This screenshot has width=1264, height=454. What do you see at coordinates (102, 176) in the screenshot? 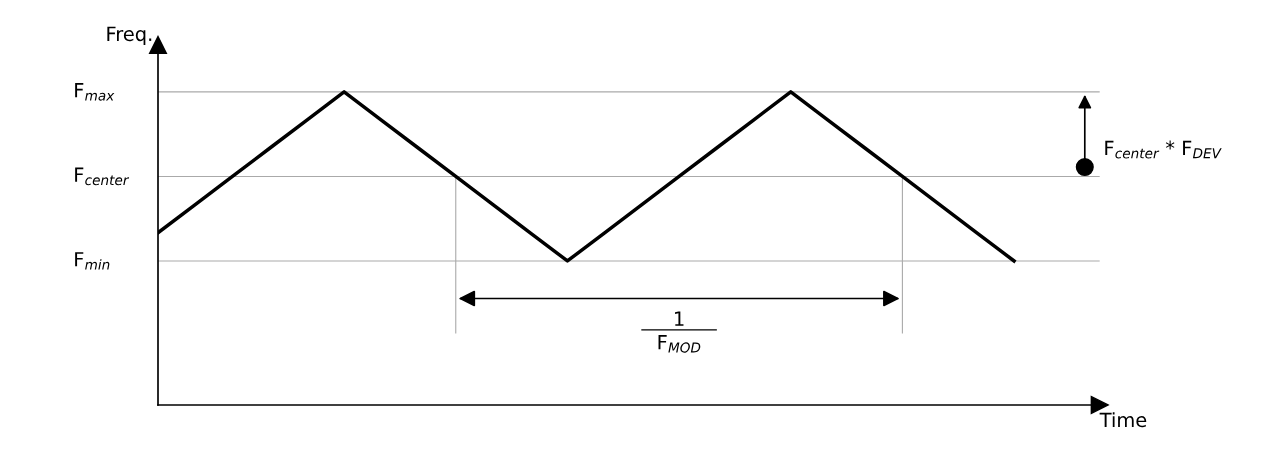
I see `ref-line-label: F$_{center}$` at bounding box center [102, 176].